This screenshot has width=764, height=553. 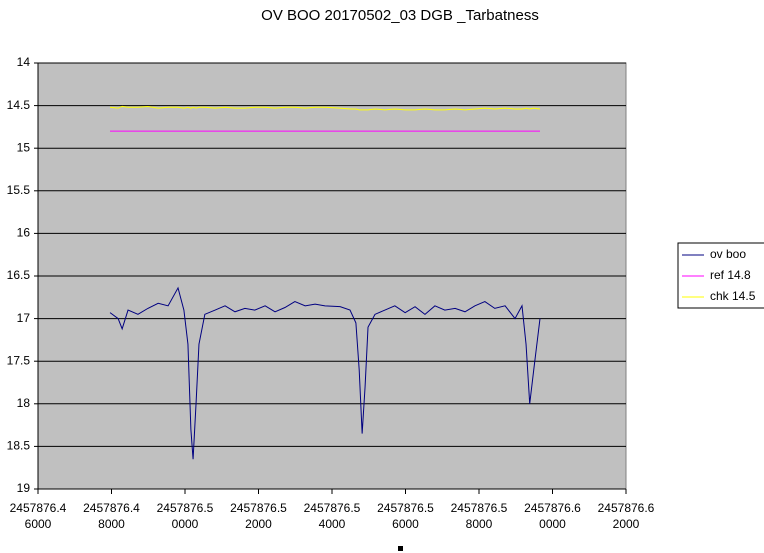 I want to click on x-tick-label: 2457876.4 6000, so click(x=38, y=516).